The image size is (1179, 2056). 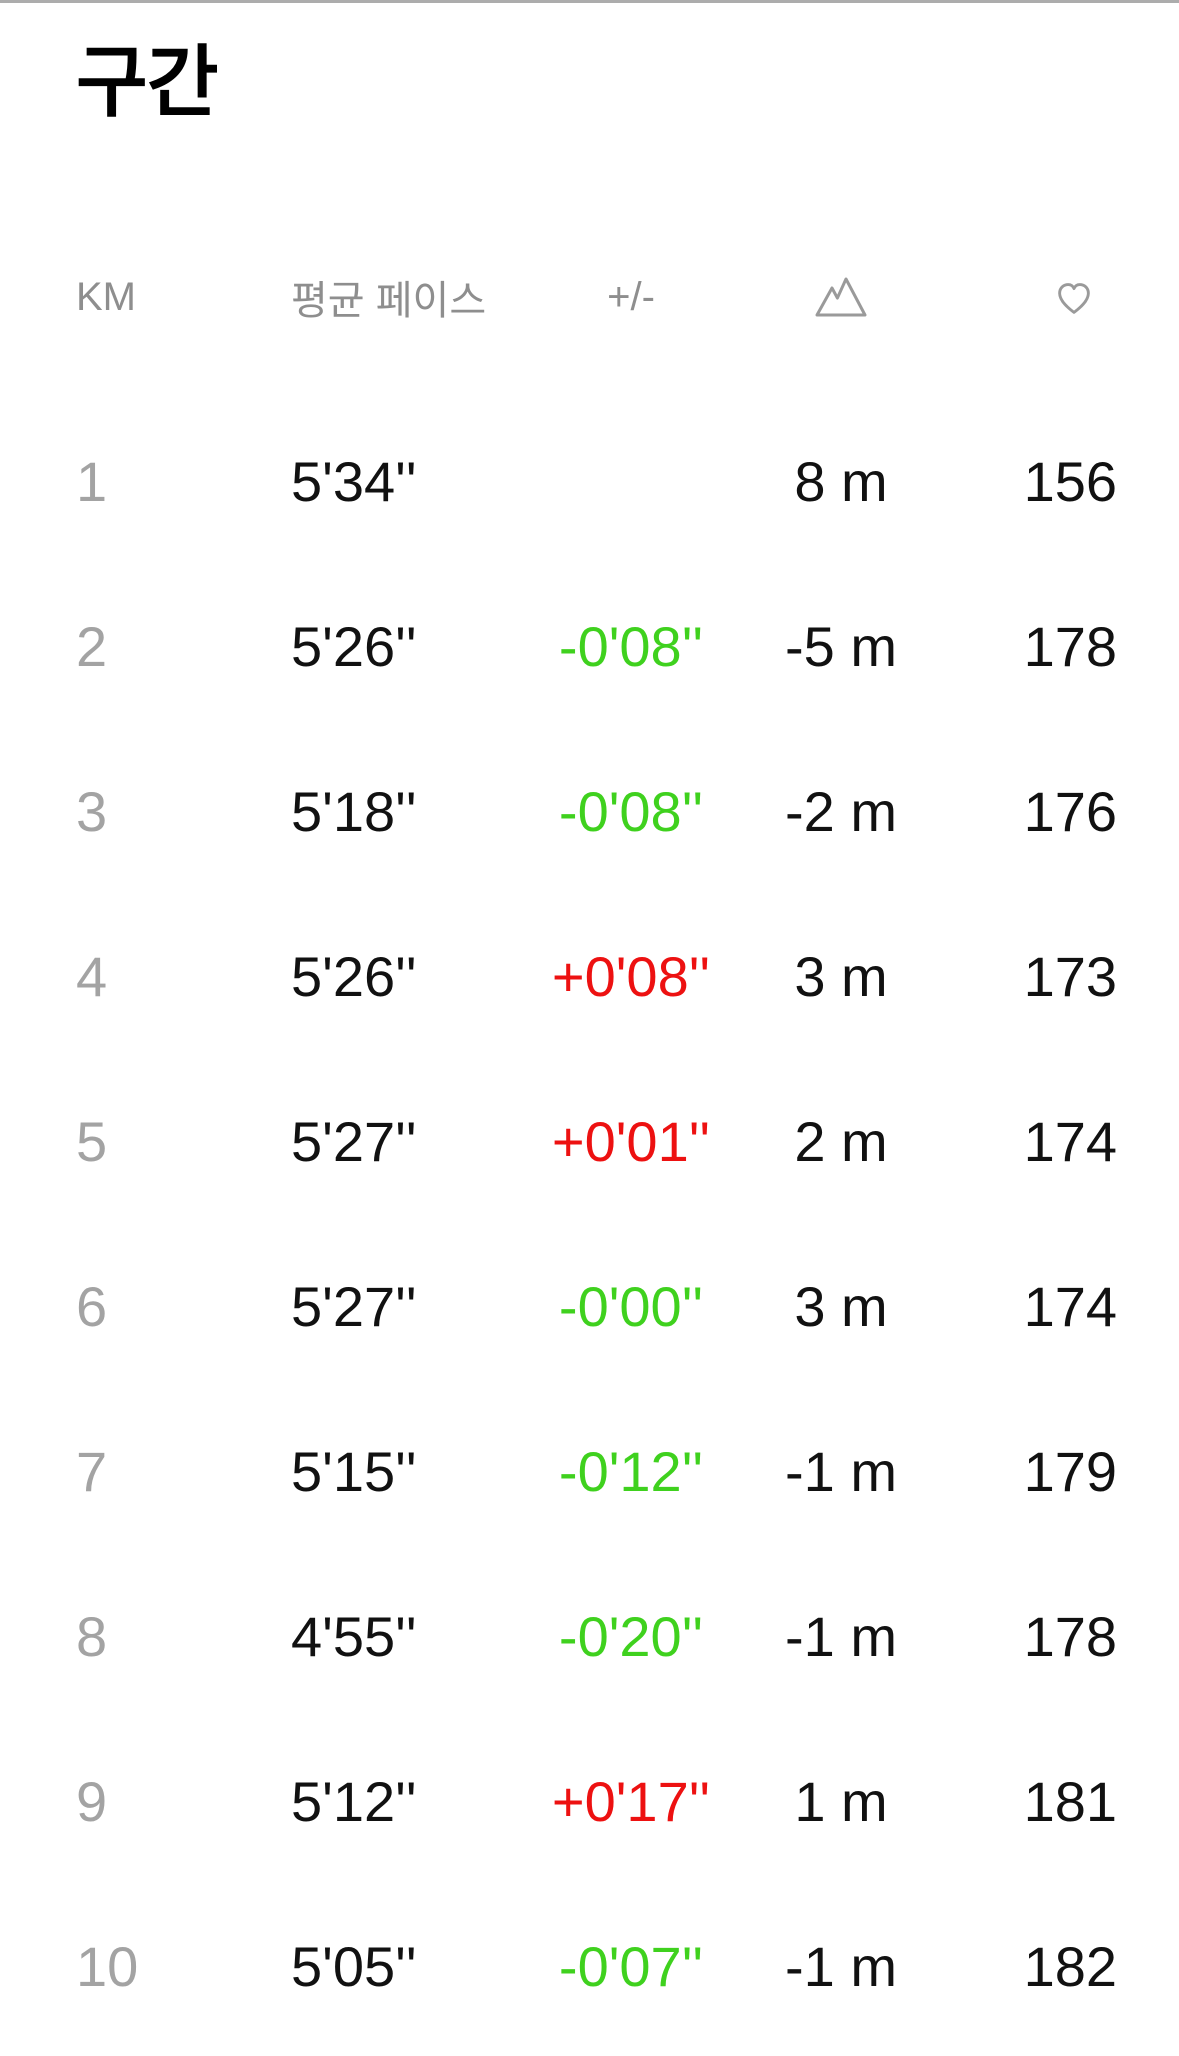 What do you see at coordinates (589, 1) in the screenshot?
I see `top-divider` at bounding box center [589, 1].